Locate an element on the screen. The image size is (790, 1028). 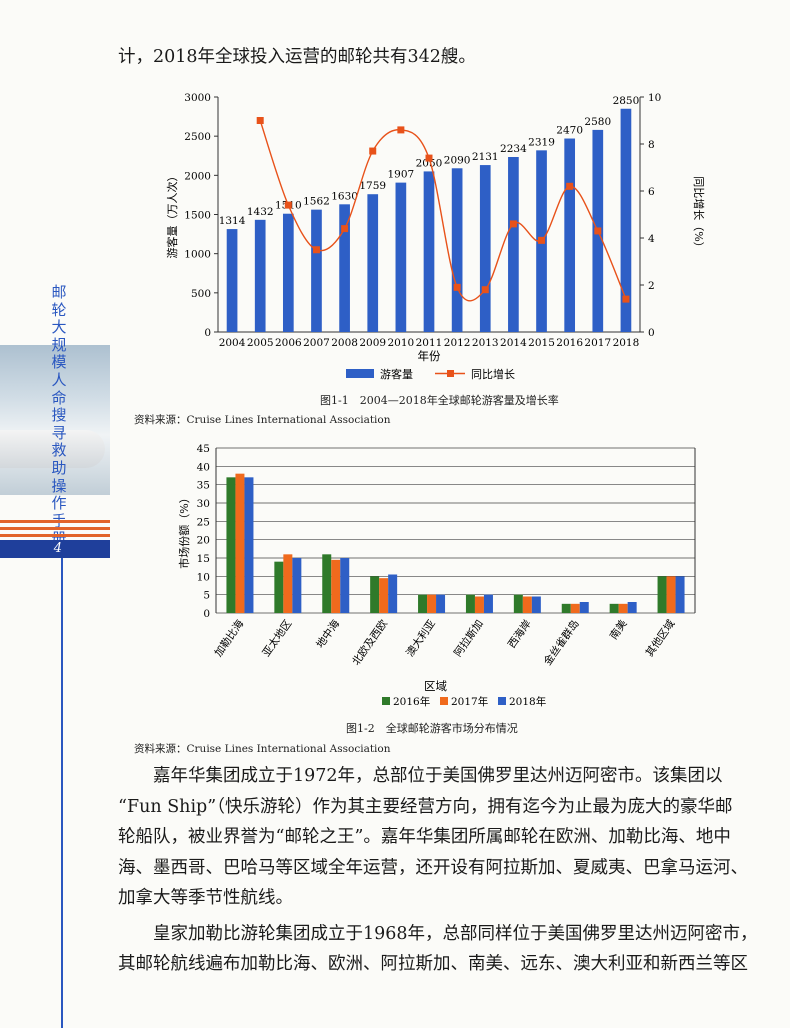
data-label: 2850 is located at coordinates (626, 101).